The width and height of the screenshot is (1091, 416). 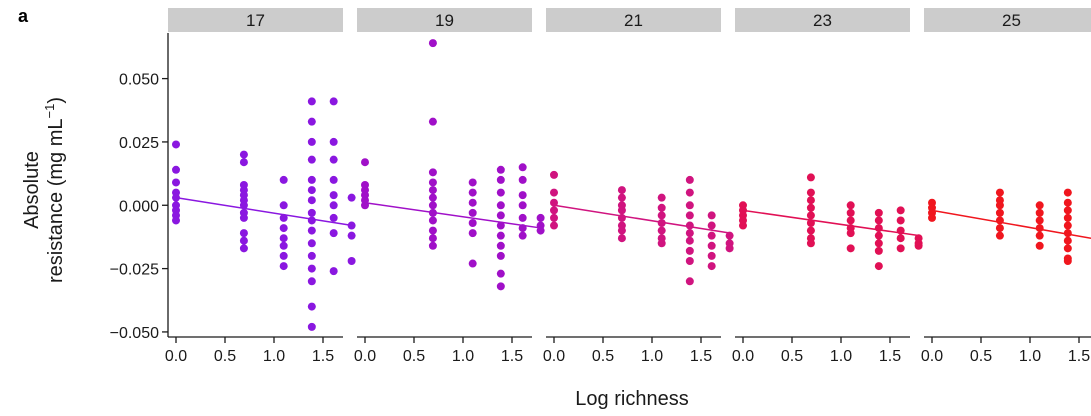 What do you see at coordinates (139, 80) in the screenshot?
I see `y-tick-label: 0.050` at bounding box center [139, 80].